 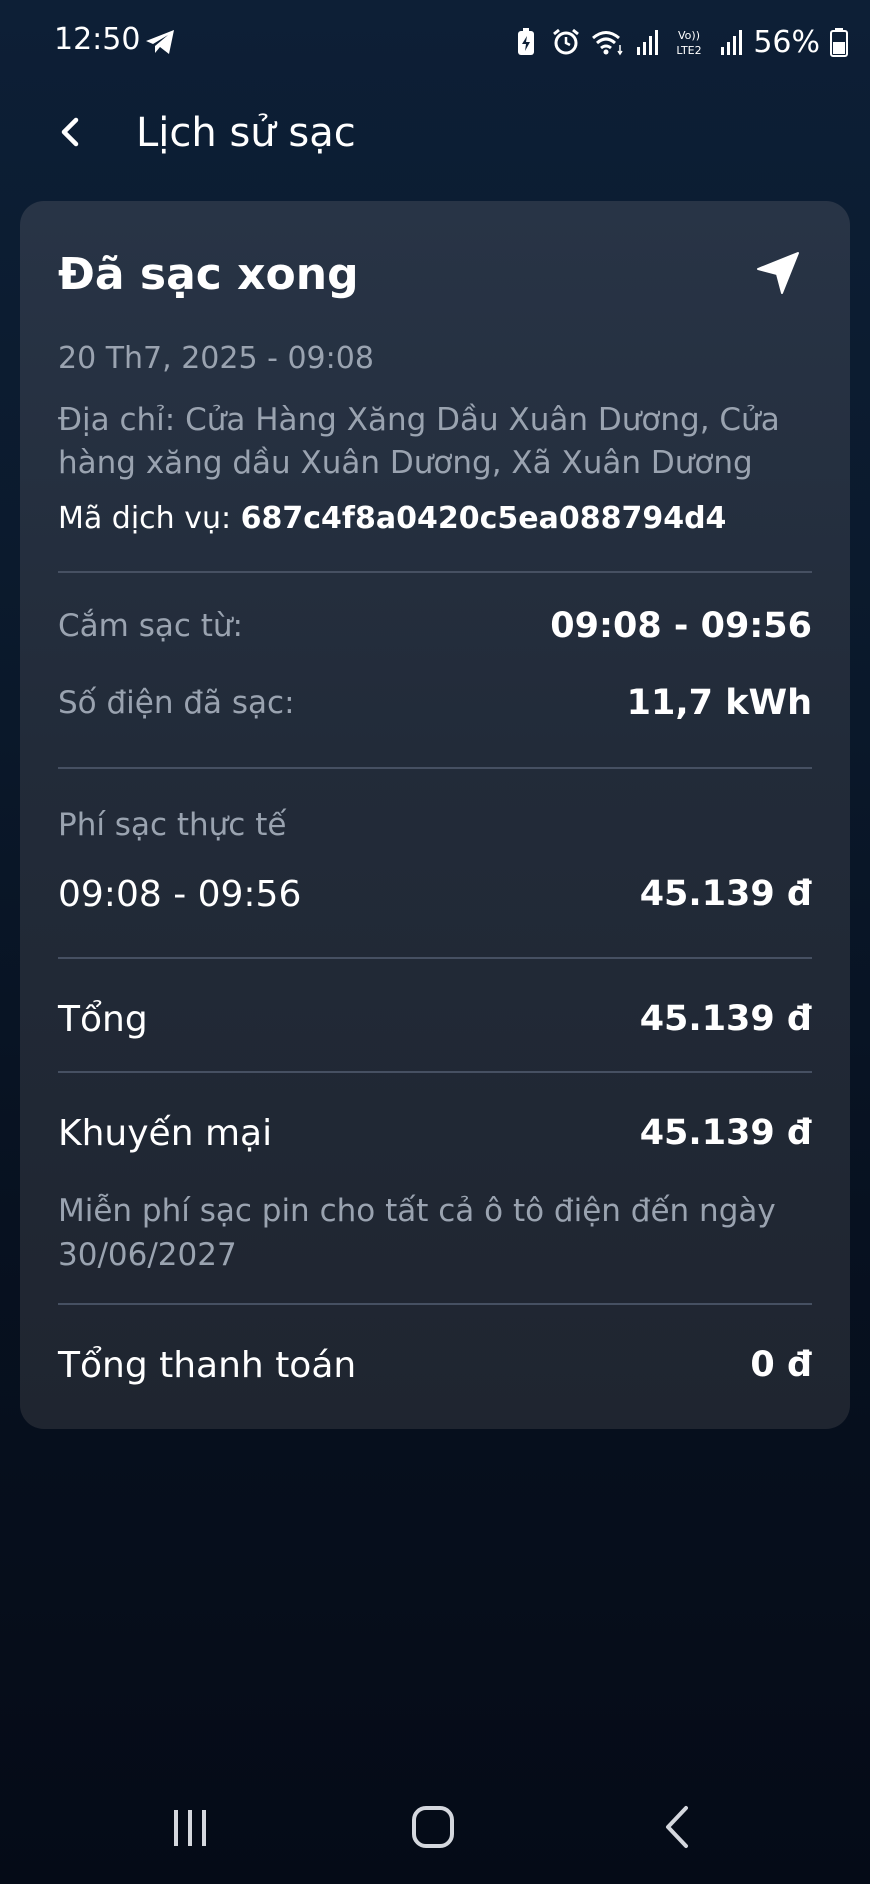 What do you see at coordinates (149, 518) in the screenshot?
I see `service-code-label: Mã dịch vụ:` at bounding box center [149, 518].